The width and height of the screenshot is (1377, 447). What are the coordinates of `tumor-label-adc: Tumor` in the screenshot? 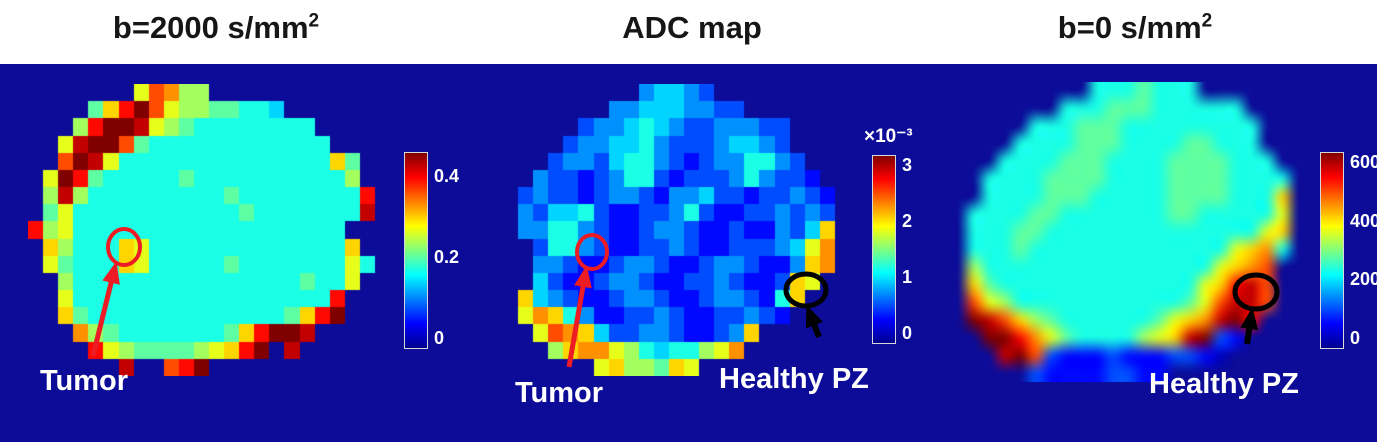 It's located at (559, 393).